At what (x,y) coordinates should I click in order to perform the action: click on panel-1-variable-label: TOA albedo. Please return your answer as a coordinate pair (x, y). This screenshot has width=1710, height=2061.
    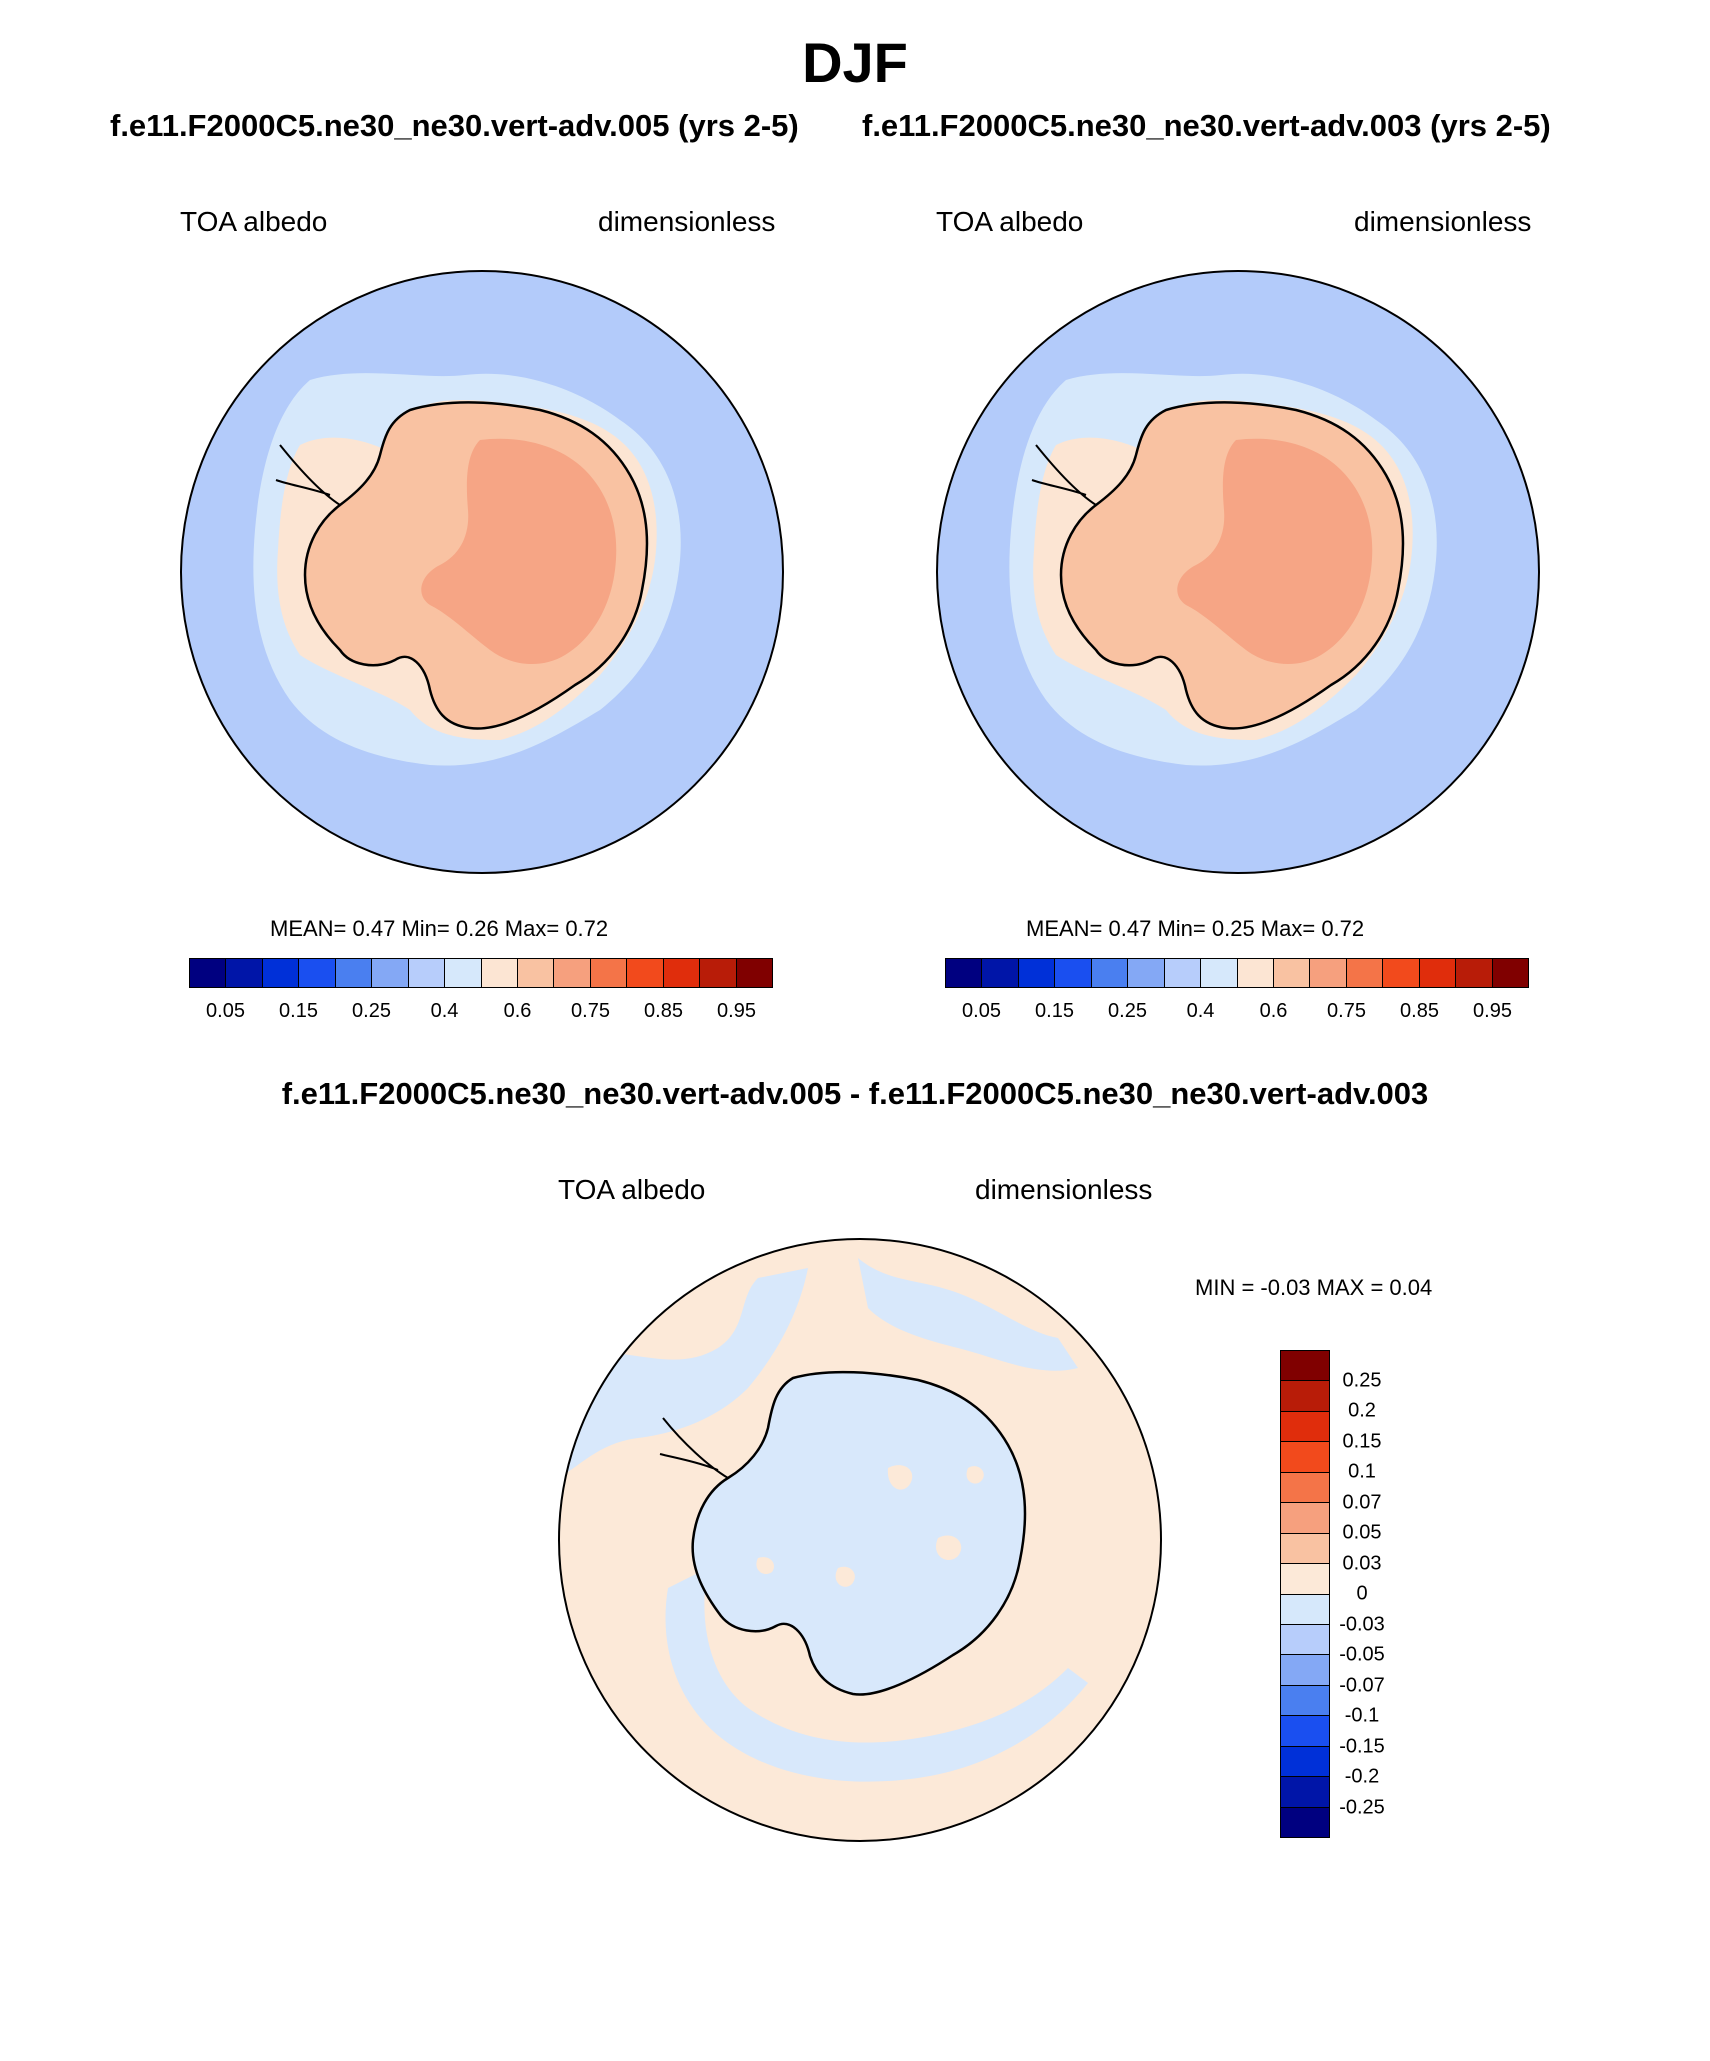
    Looking at the image, I should click on (254, 221).